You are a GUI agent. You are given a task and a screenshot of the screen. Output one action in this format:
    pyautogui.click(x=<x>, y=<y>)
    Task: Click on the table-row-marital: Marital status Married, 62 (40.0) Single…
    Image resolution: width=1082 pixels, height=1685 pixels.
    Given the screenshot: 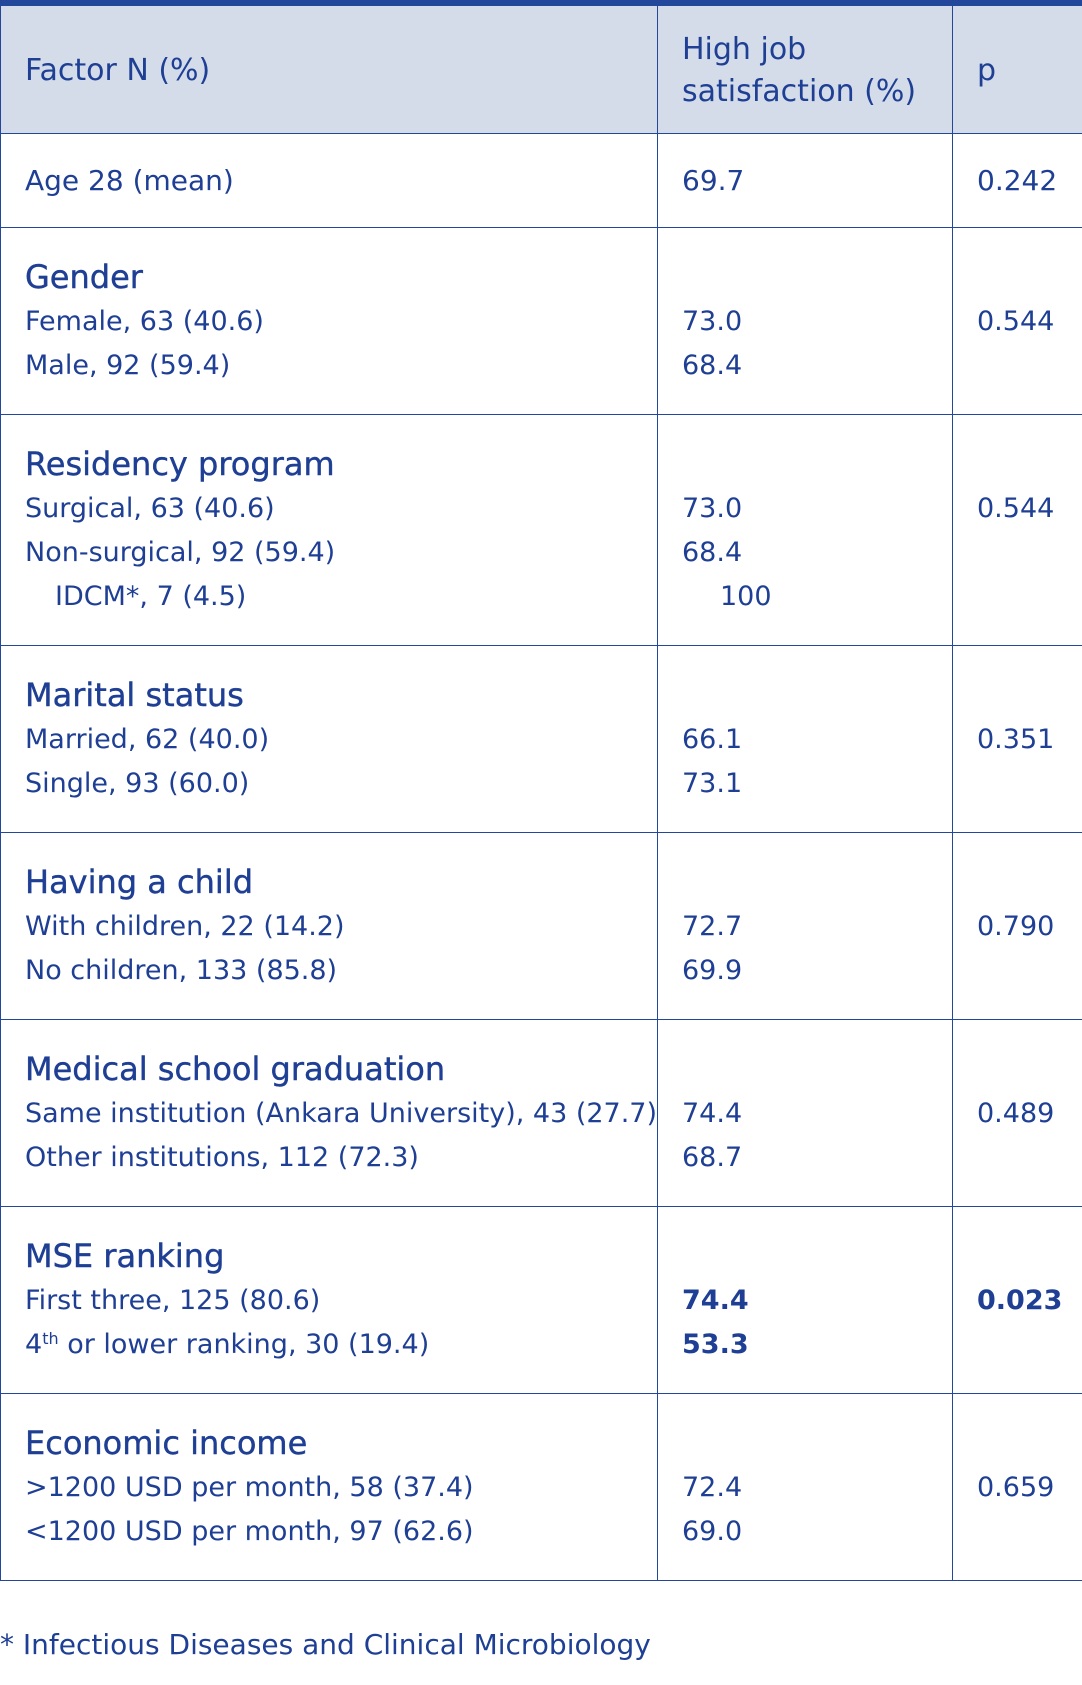 What is the action you would take?
    pyautogui.click(x=541, y=739)
    